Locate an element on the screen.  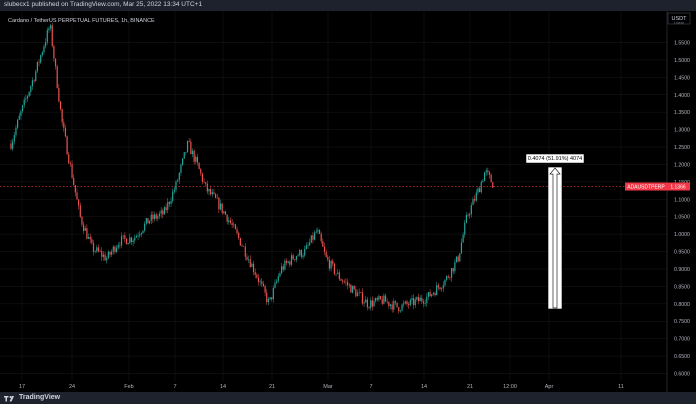
y-tick-label: 1.4500 is located at coordinates (682, 78).